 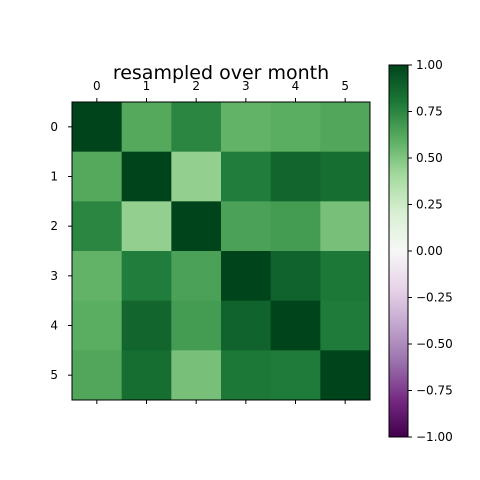 I want to click on colorbar-tick-label-8: −1.00, so click(x=434, y=437).